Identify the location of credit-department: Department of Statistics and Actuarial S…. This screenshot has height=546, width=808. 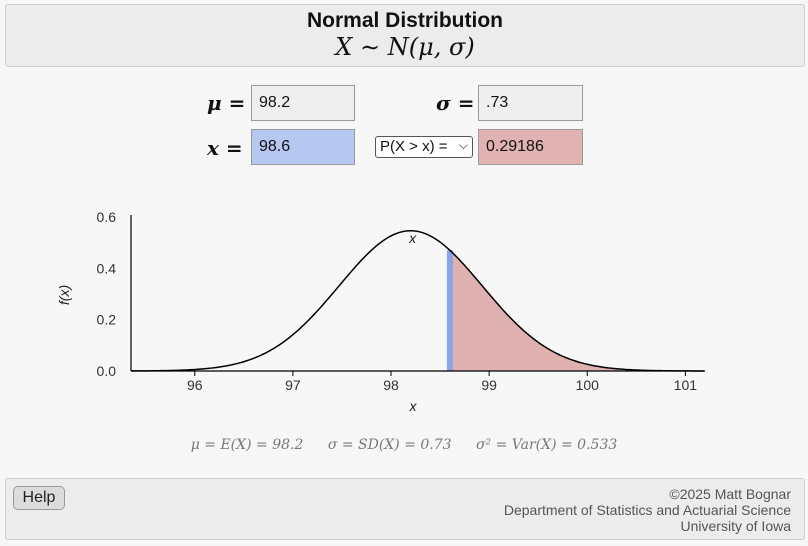
(647, 510).